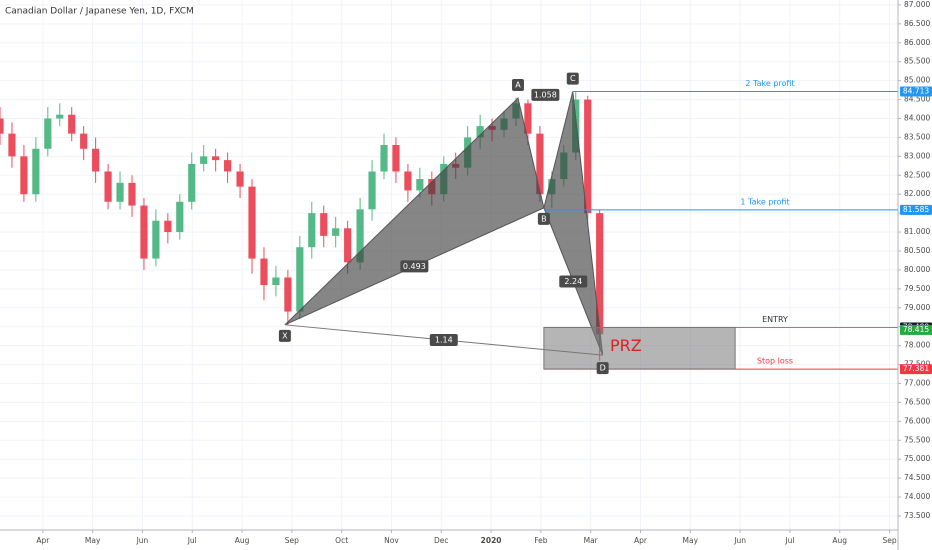  What do you see at coordinates (917, 458) in the screenshot?
I see `y-tick-label: 75.000` at bounding box center [917, 458].